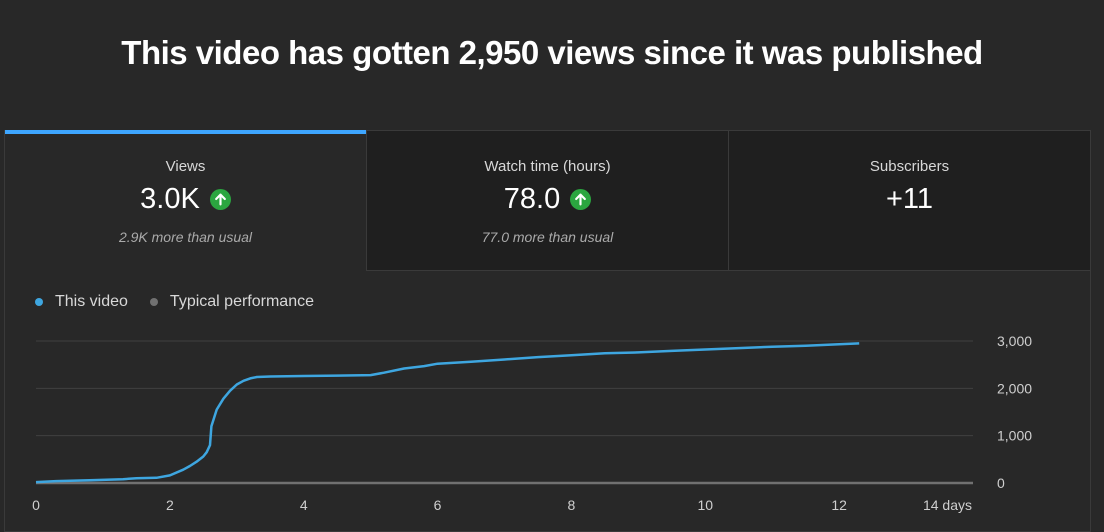 The image size is (1104, 532). I want to click on comparison-text: 2.9K more than usual, so click(185, 237).